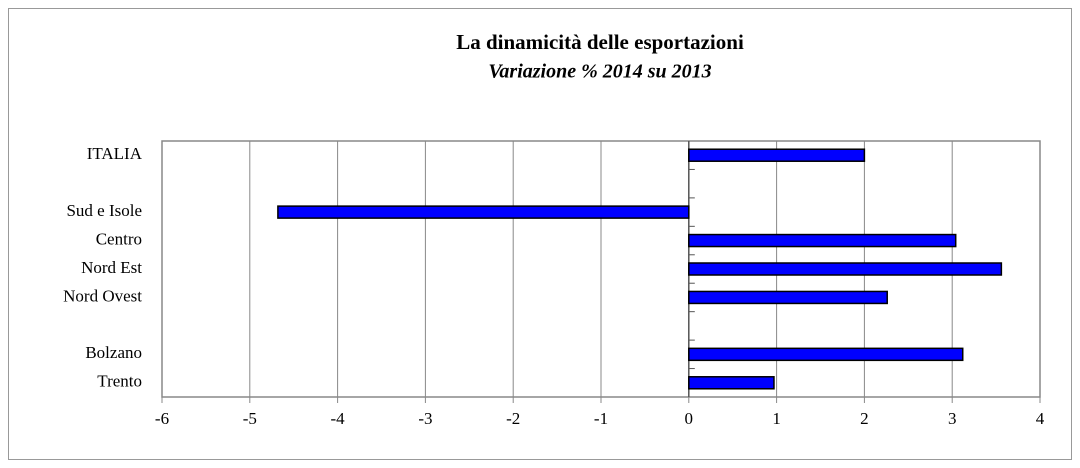 The width and height of the screenshot is (1080, 468). Describe the element at coordinates (1040, 418) in the screenshot. I see `x-tick-label: 4` at that location.